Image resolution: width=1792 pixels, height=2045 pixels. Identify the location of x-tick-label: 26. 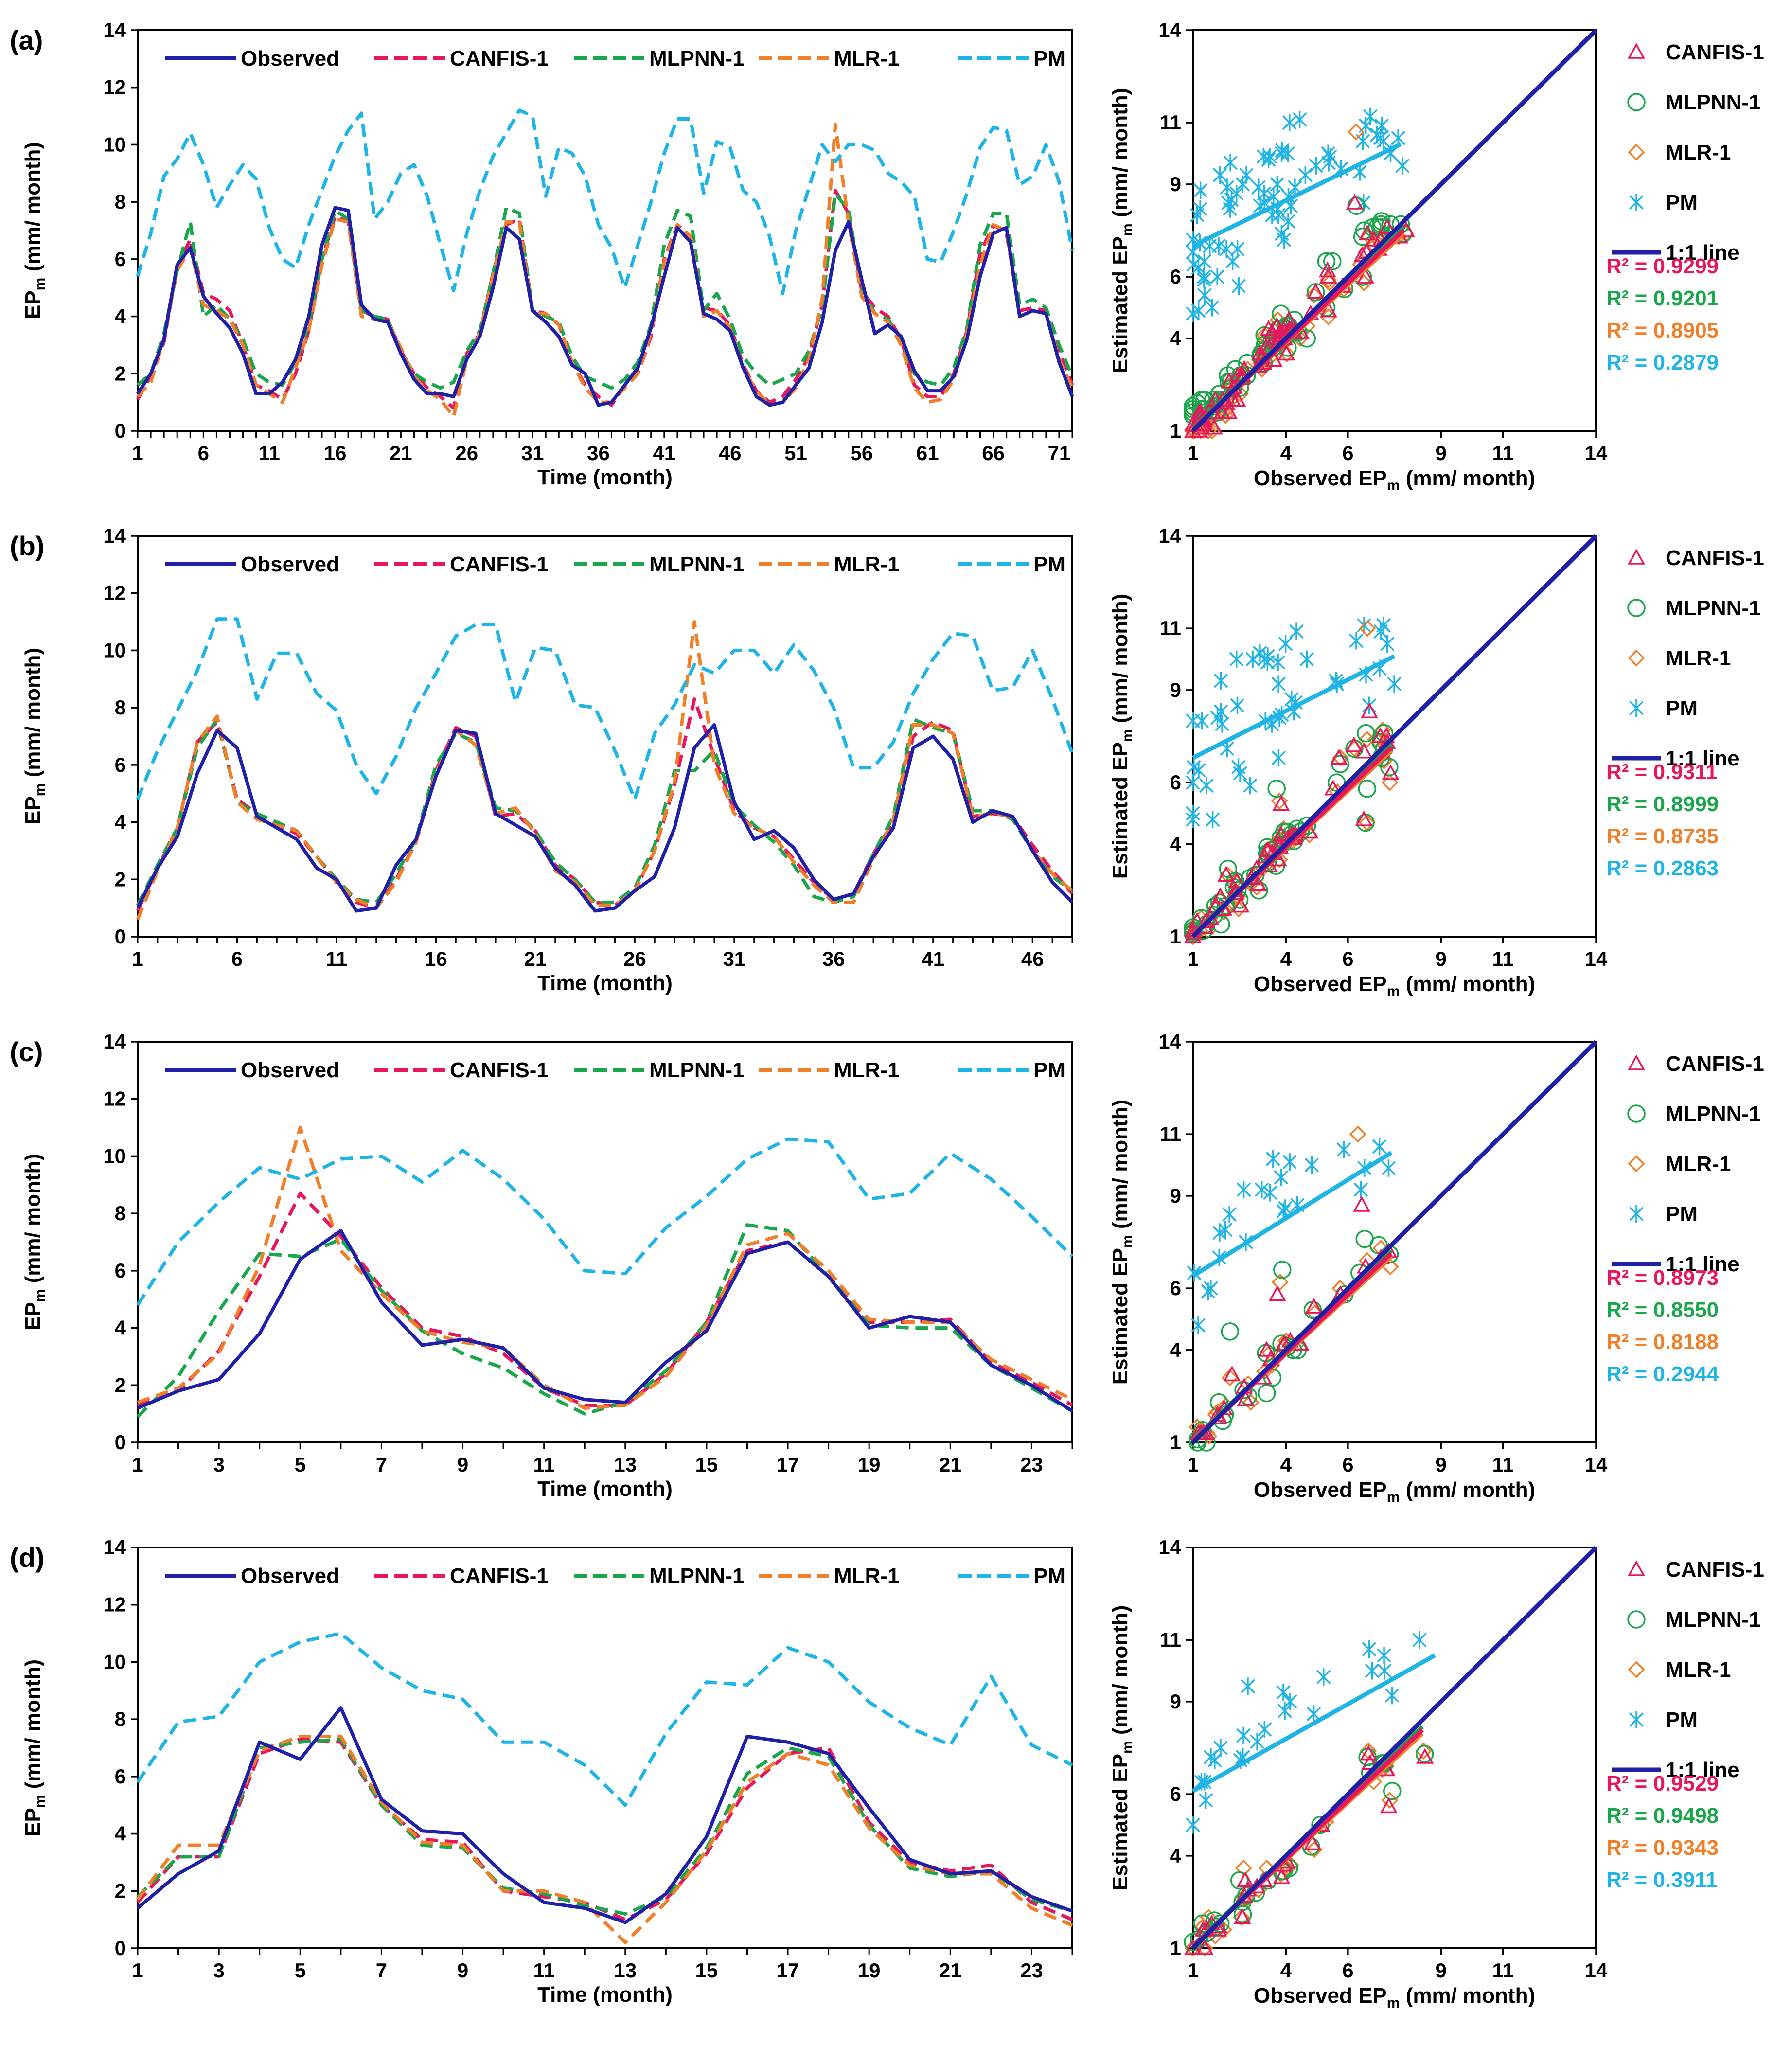
(466, 453).